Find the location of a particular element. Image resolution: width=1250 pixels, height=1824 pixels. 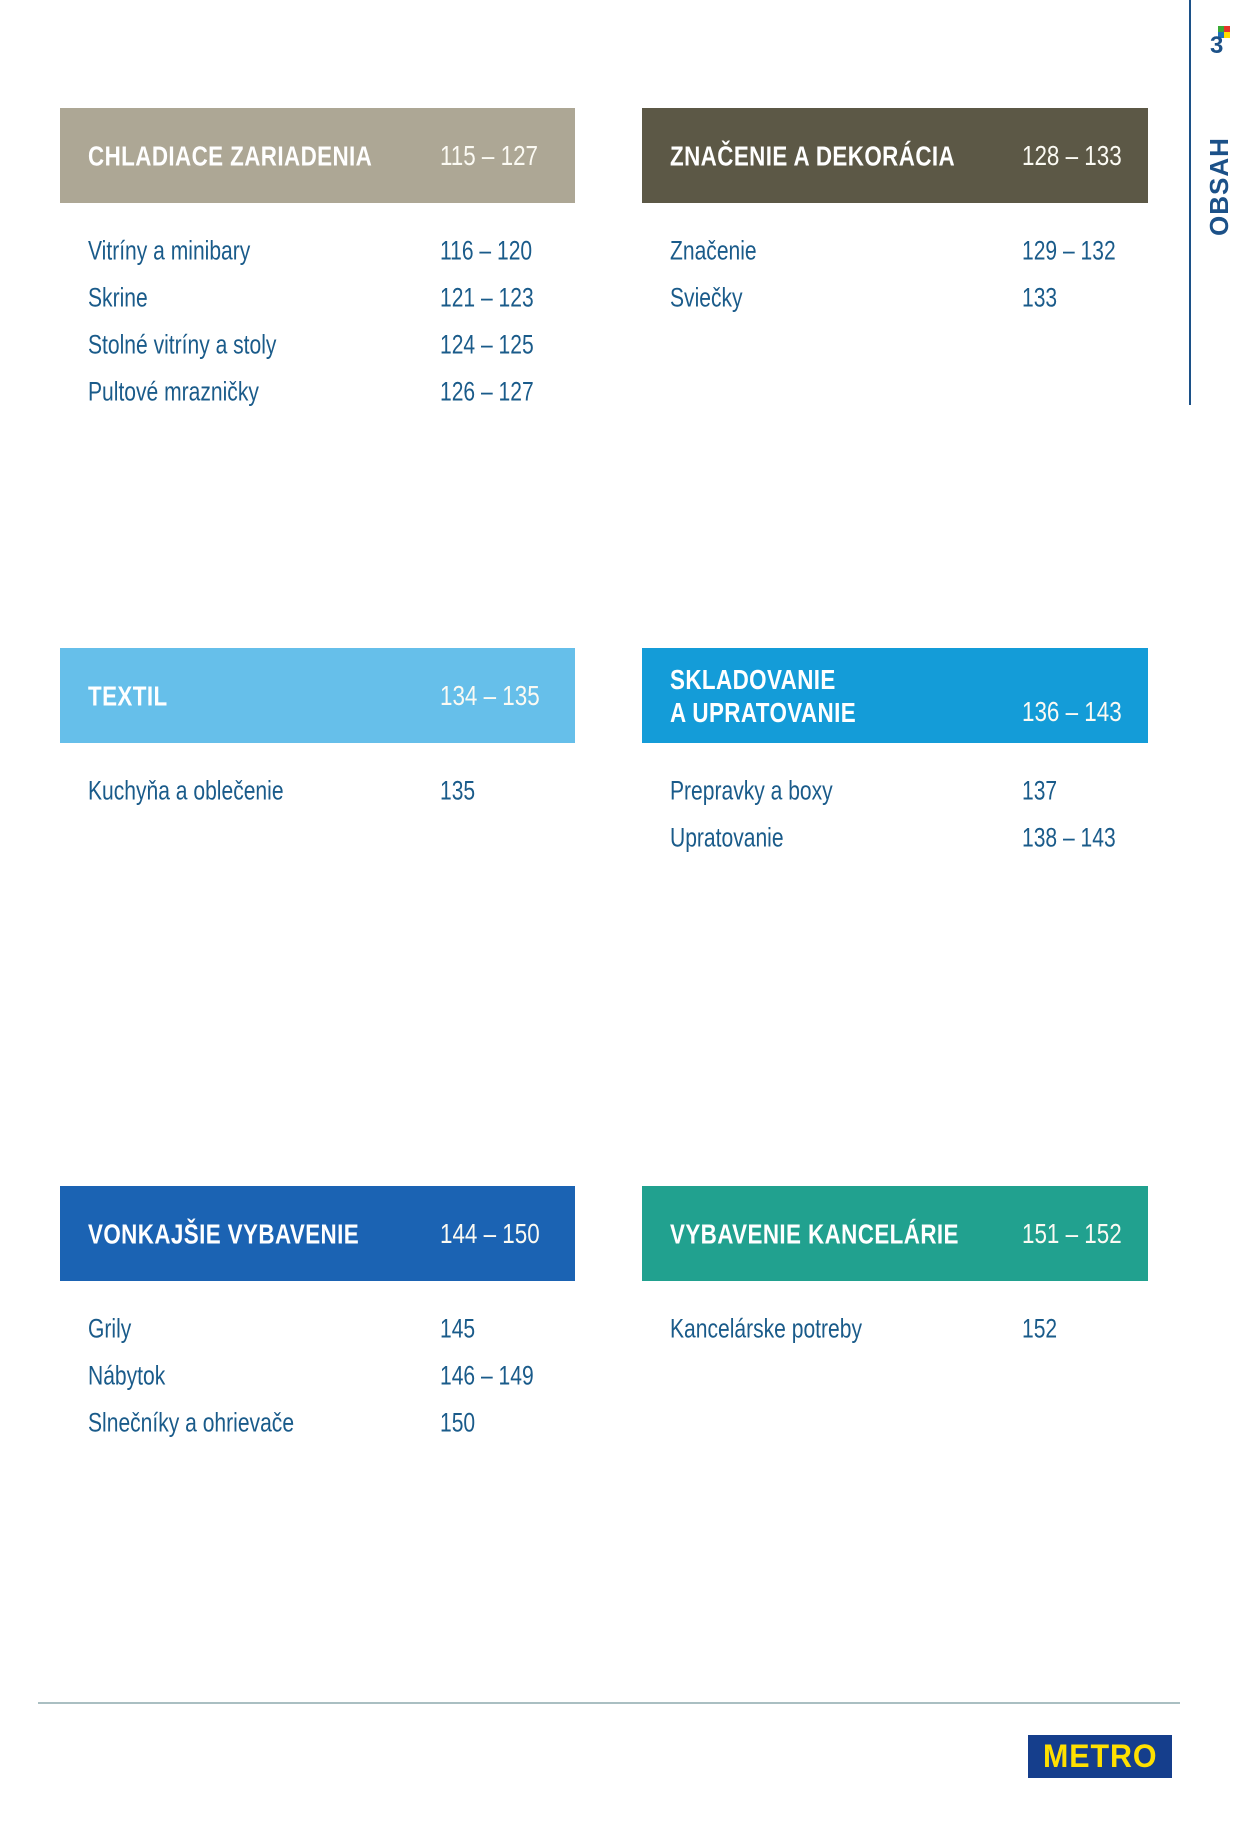

toc-item: Sviečky 133 is located at coordinates (895, 297).